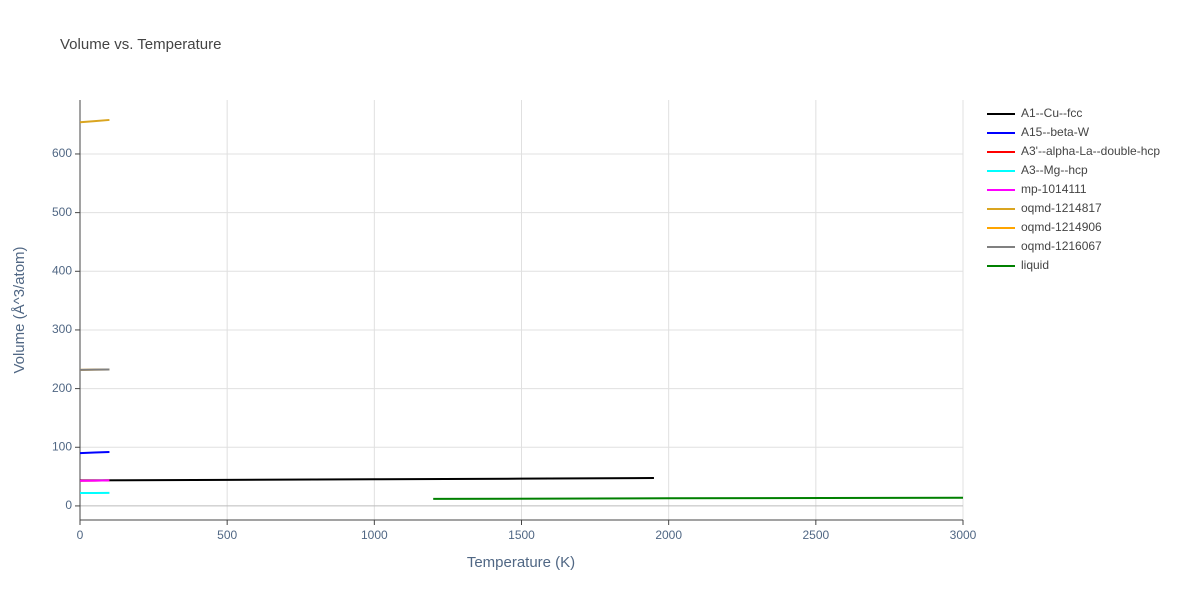 The height and width of the screenshot is (600, 1200). Describe the element at coordinates (140, 44) in the screenshot. I see `chart-title: Volume vs. Temperature` at that location.